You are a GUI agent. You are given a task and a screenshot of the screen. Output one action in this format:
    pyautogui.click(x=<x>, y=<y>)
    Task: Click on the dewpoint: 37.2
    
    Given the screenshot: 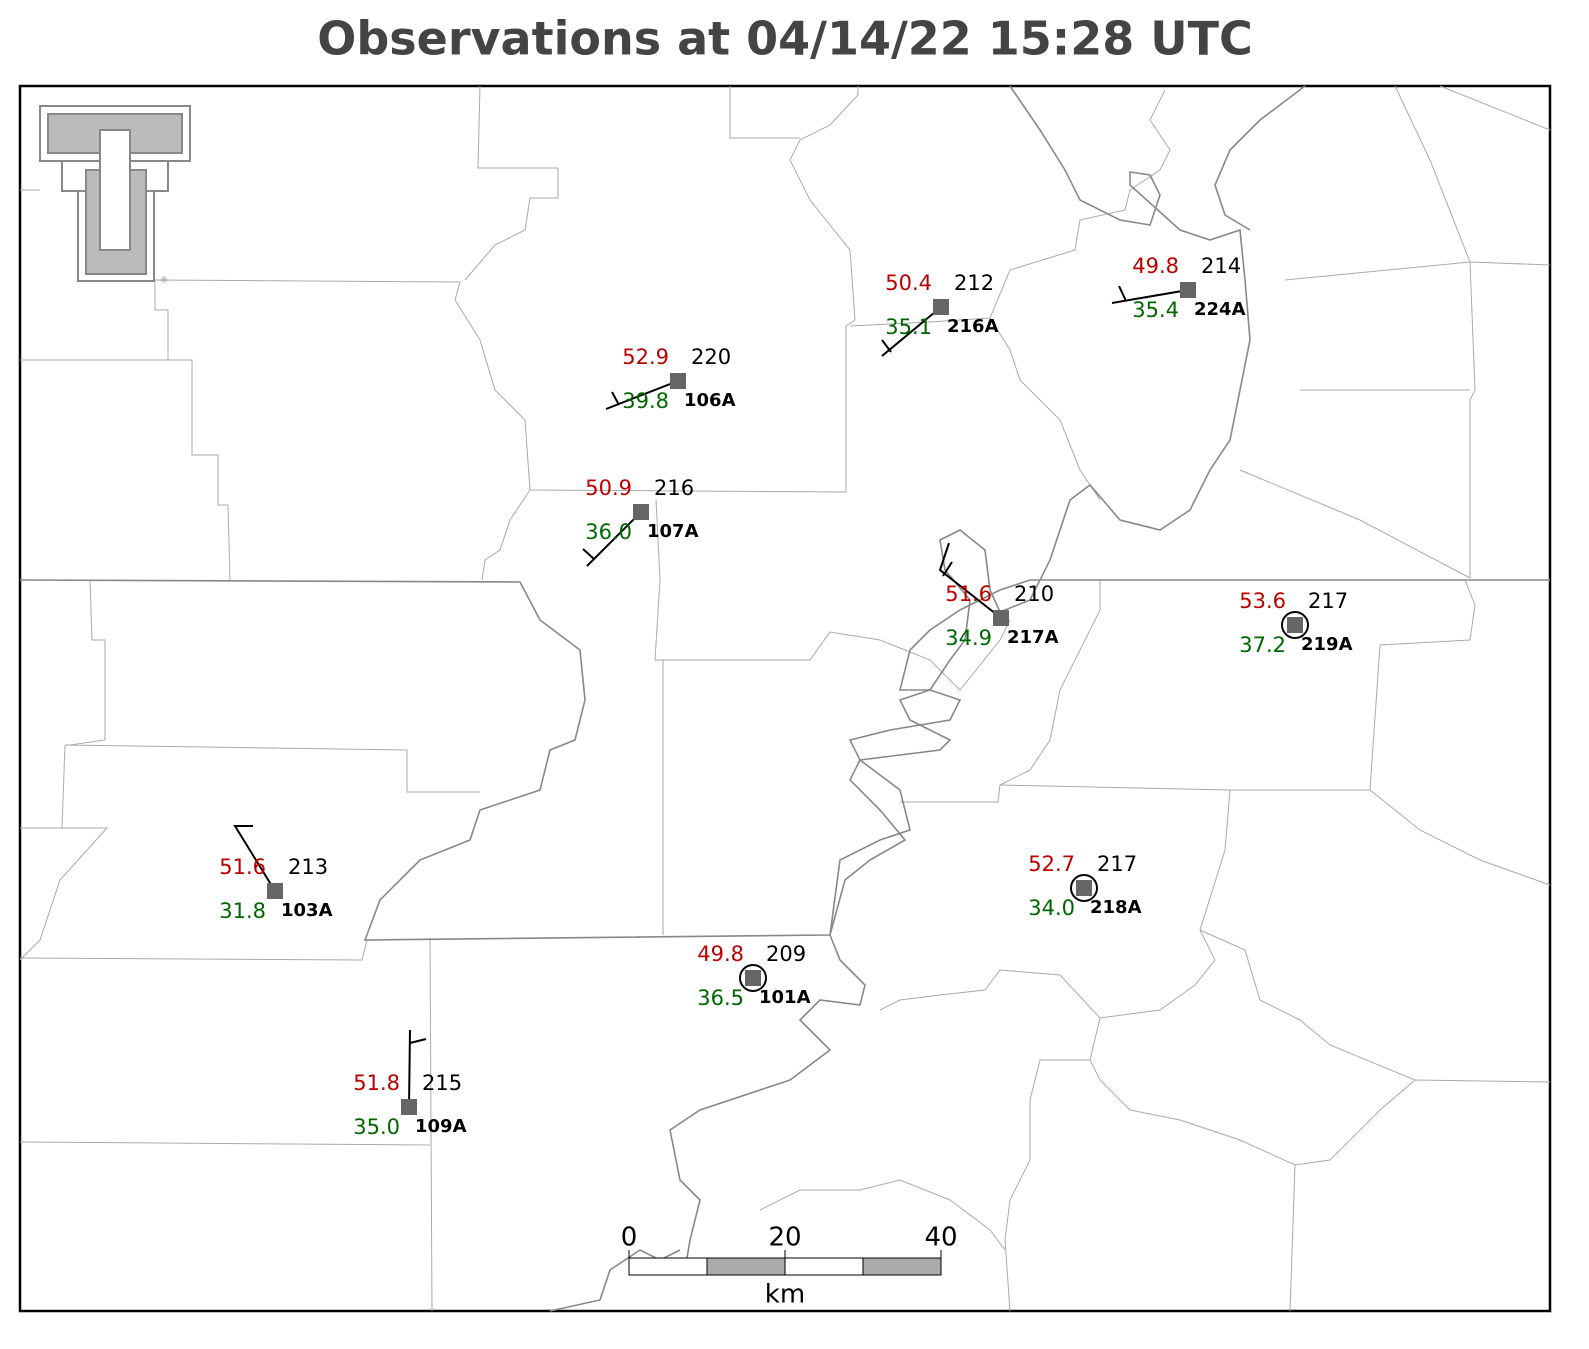 What is the action you would take?
    pyautogui.click(x=1262, y=645)
    